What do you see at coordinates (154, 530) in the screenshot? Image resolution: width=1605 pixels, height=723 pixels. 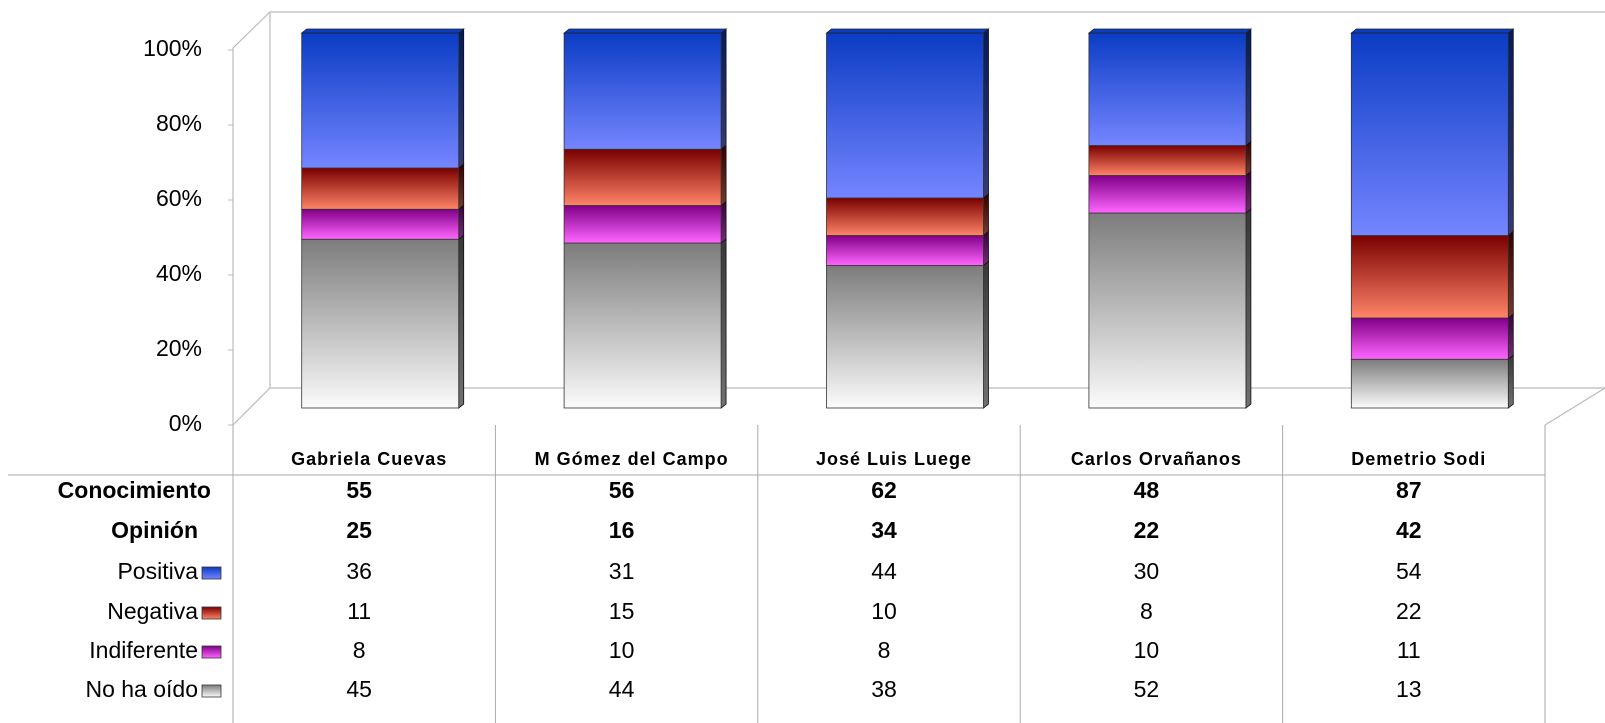 I see `row-label: Opinión` at bounding box center [154, 530].